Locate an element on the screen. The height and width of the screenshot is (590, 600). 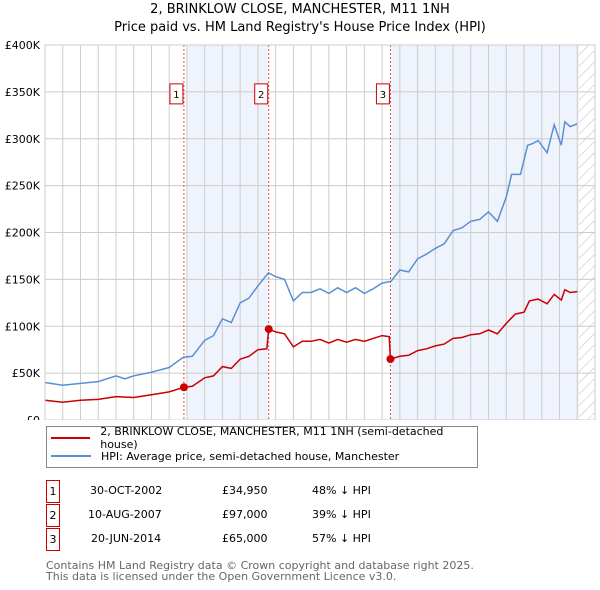
sale-price: £34,950 is located at coordinates (245, 490).